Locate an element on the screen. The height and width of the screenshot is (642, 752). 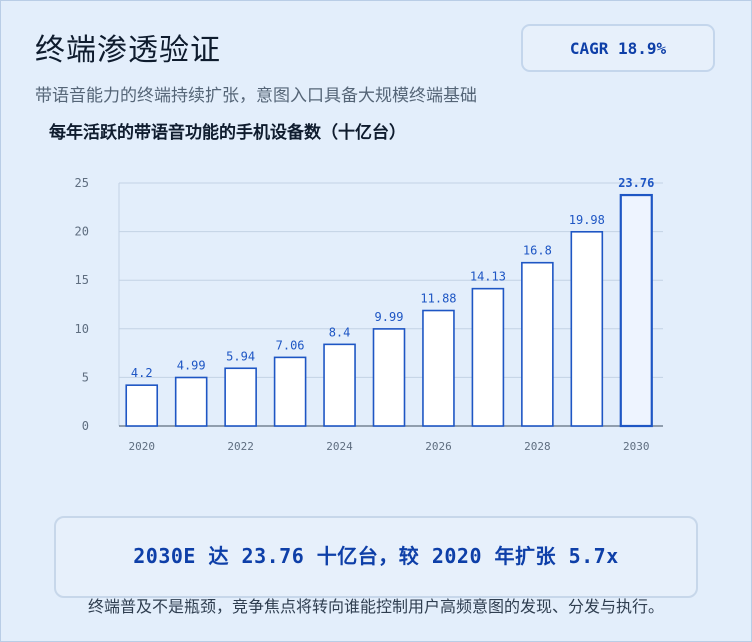
y-tick-label: 5 is located at coordinates (85, 377).